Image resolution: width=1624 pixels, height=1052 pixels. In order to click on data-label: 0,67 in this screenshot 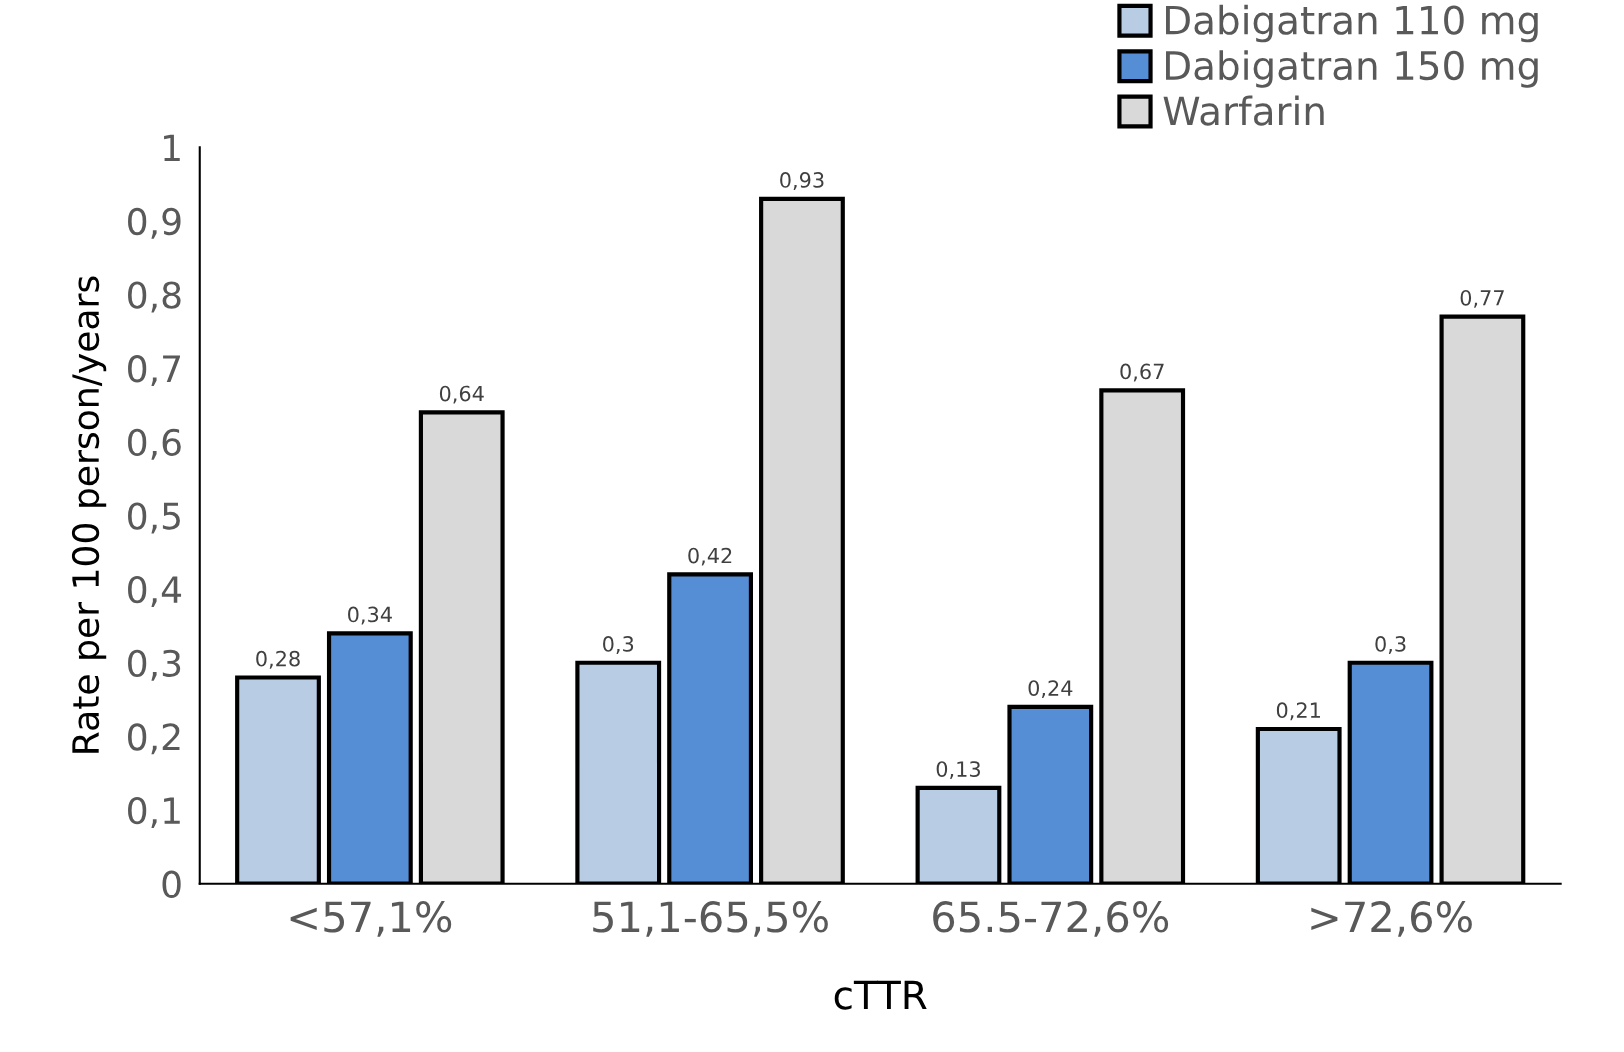, I will do `click(1142, 372)`.